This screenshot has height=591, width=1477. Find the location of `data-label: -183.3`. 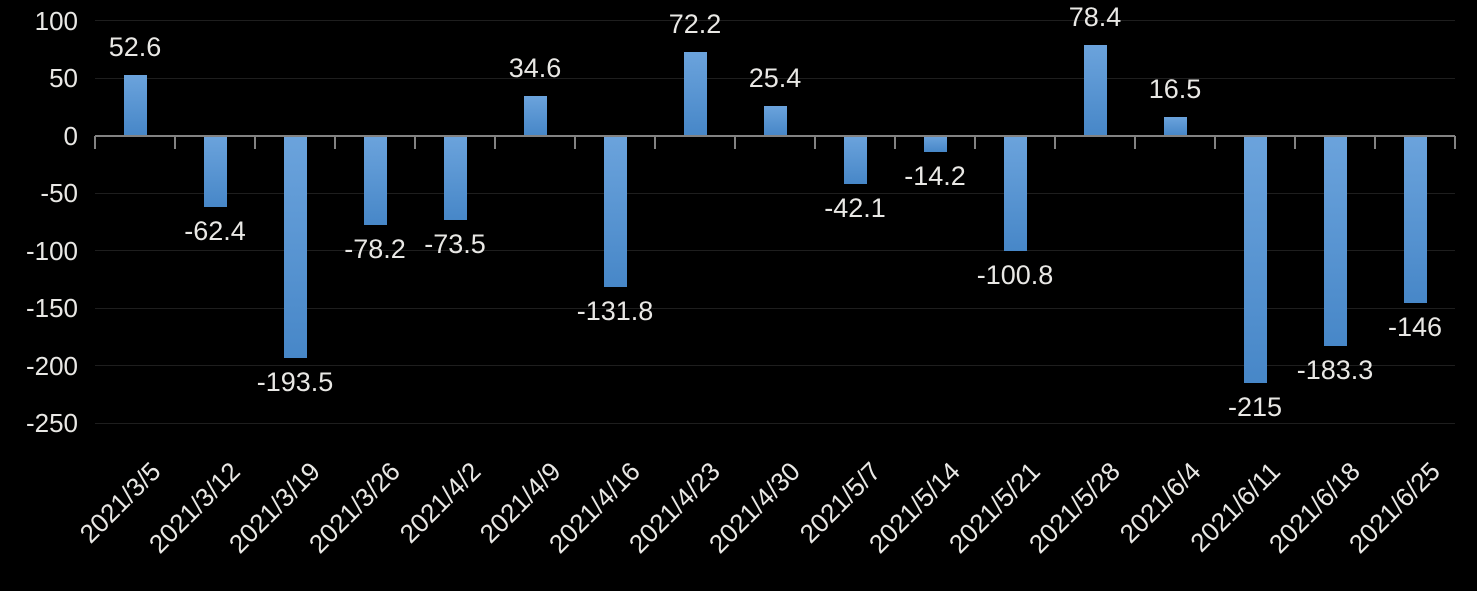

data-label: -183.3 is located at coordinates (1335, 370).